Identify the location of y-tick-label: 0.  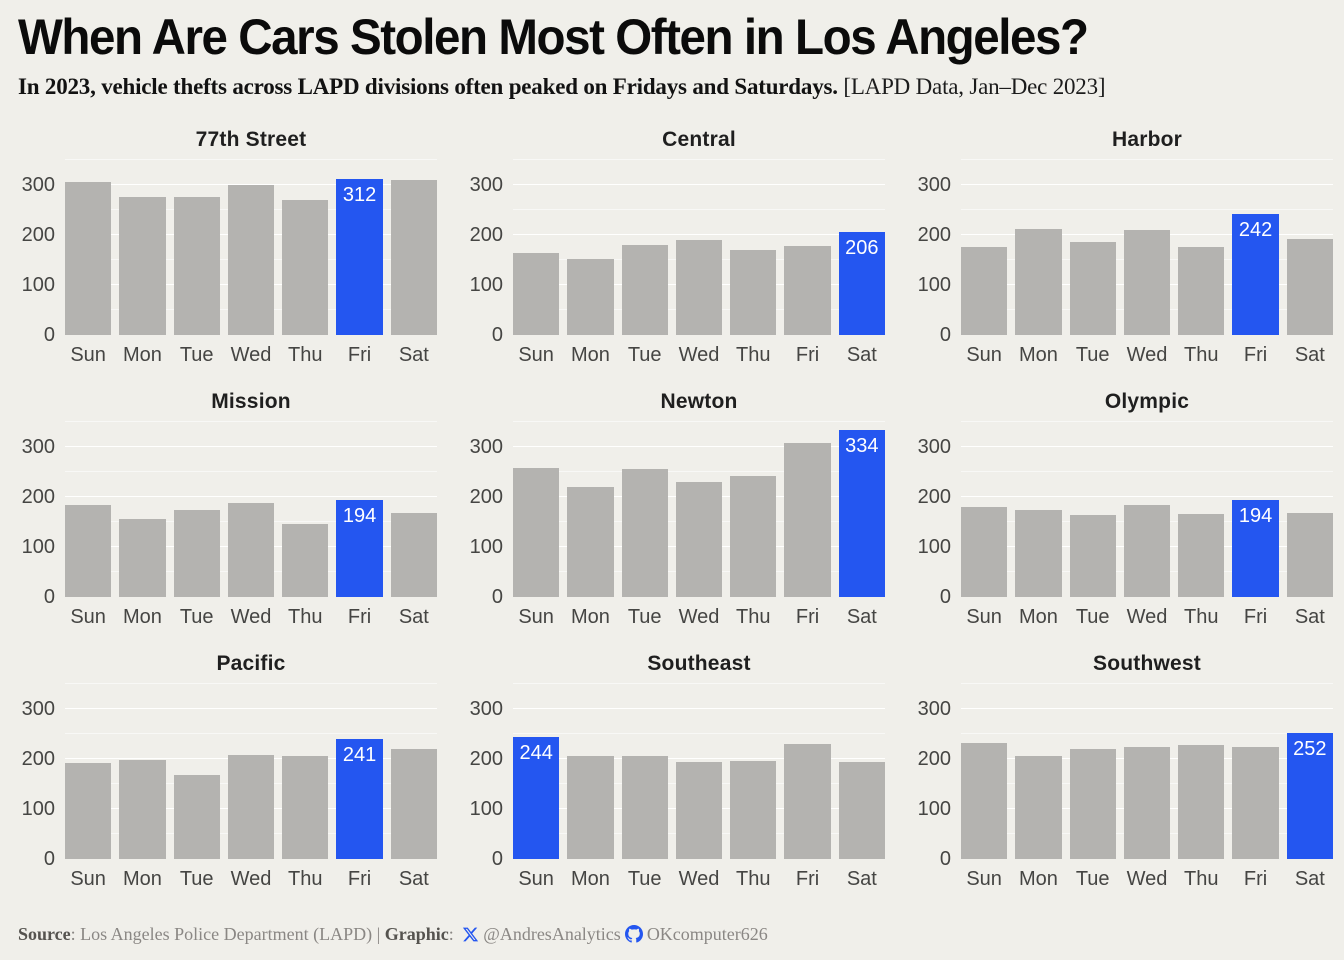
(497, 335).